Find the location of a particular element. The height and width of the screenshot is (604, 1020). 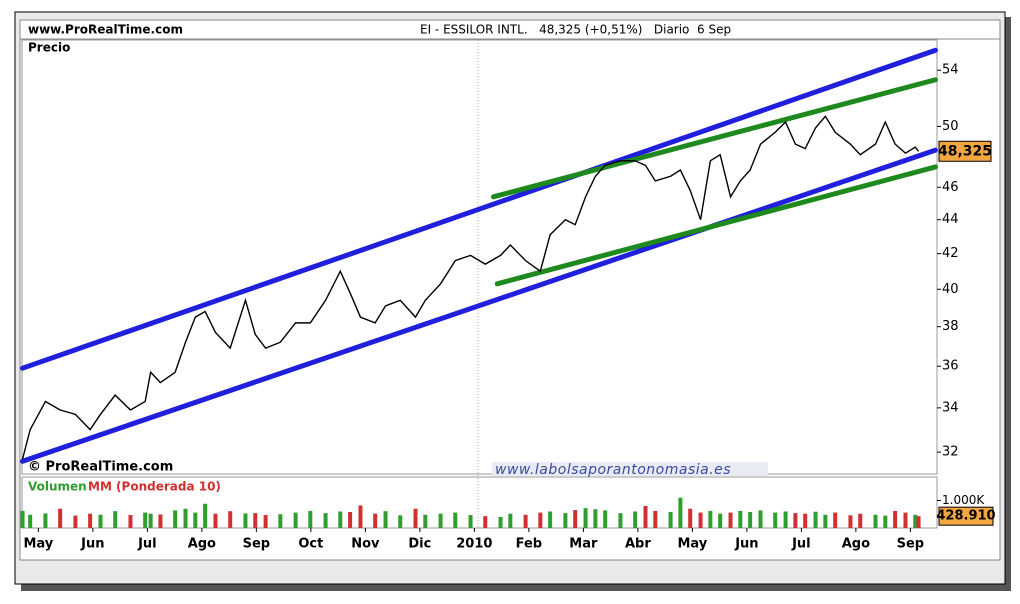

x-tick-label: May is located at coordinates (692, 544).